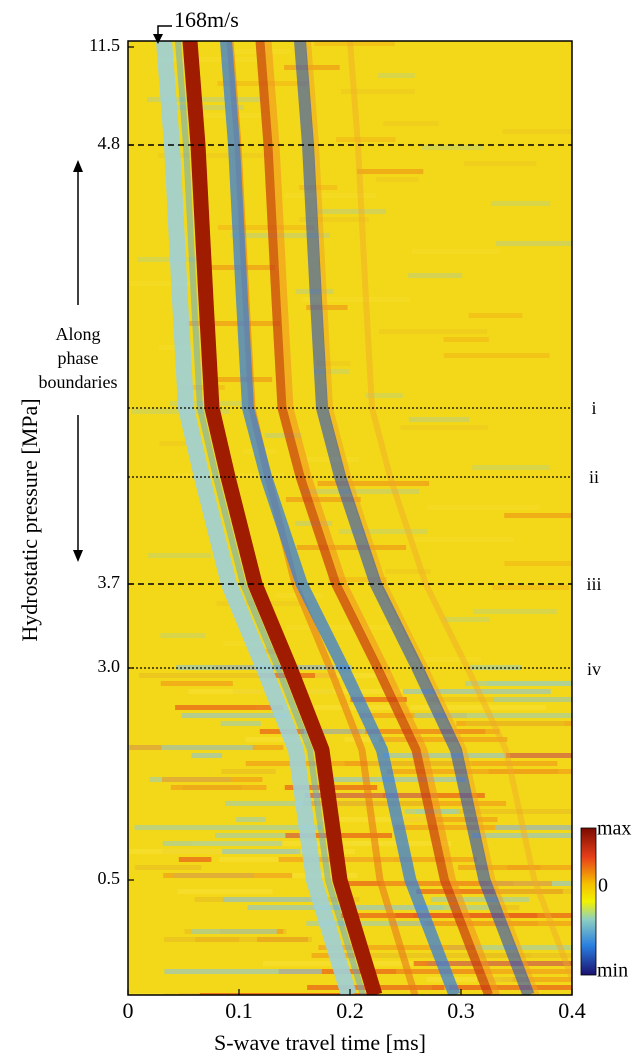  What do you see at coordinates (109, 878) in the screenshot?
I see `y-tick-label: 0.5` at bounding box center [109, 878].